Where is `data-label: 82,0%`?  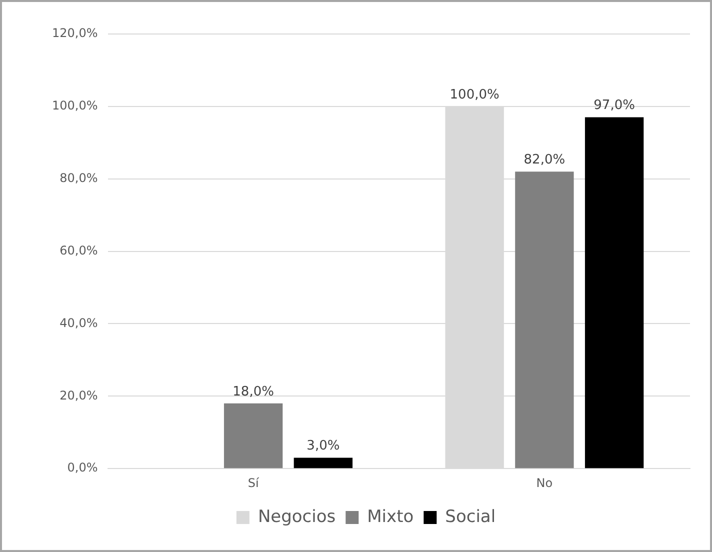 data-label: 82,0% is located at coordinates (545, 160).